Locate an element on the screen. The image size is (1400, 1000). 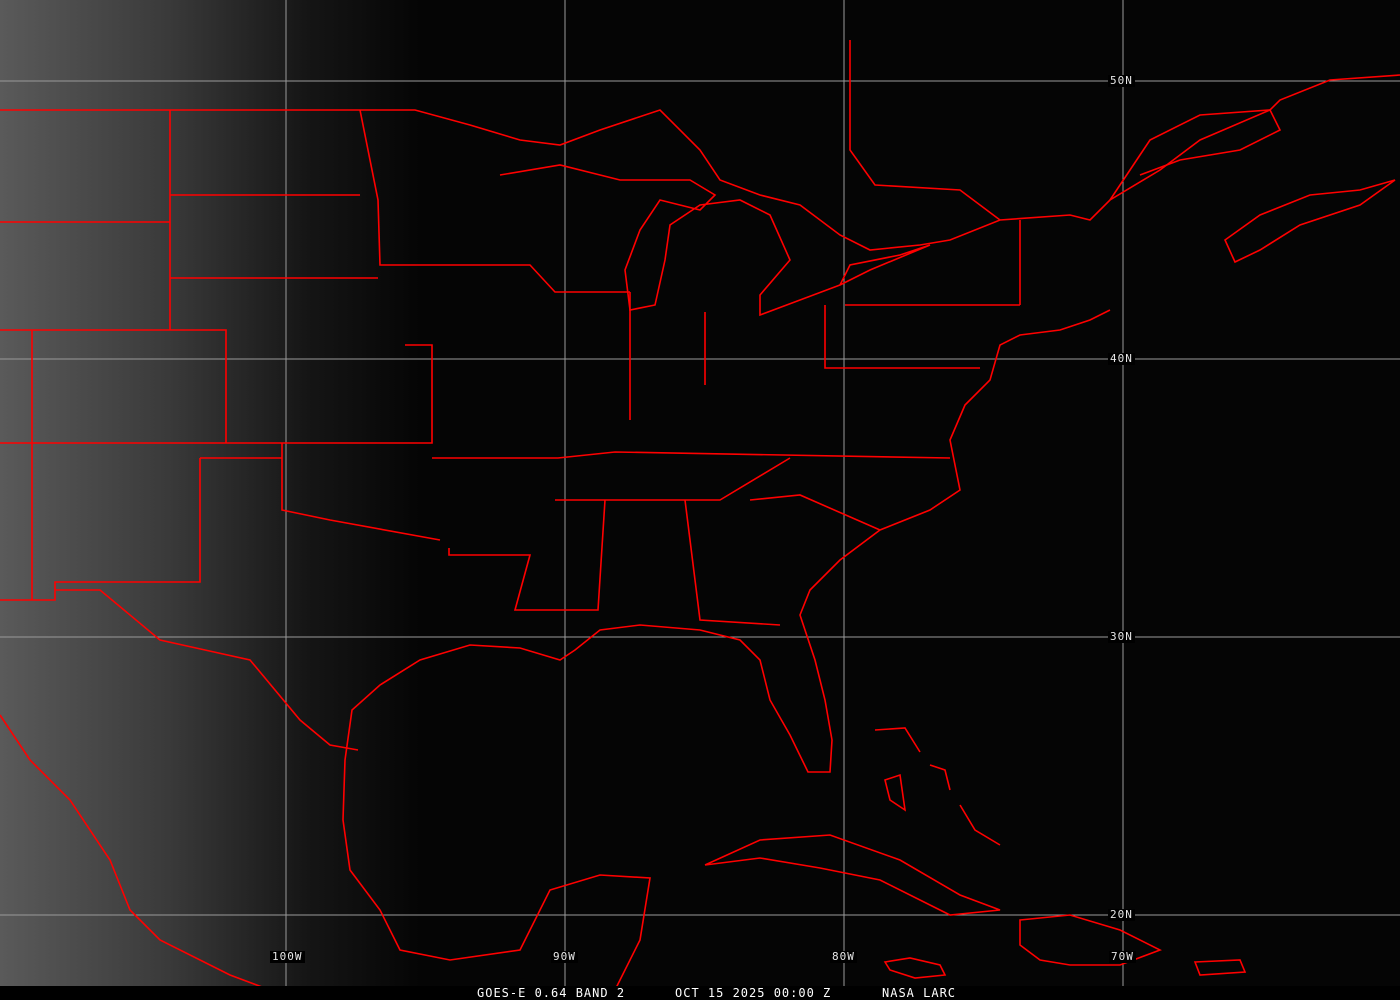
coastline-pacific is located at coordinates (135, 852).